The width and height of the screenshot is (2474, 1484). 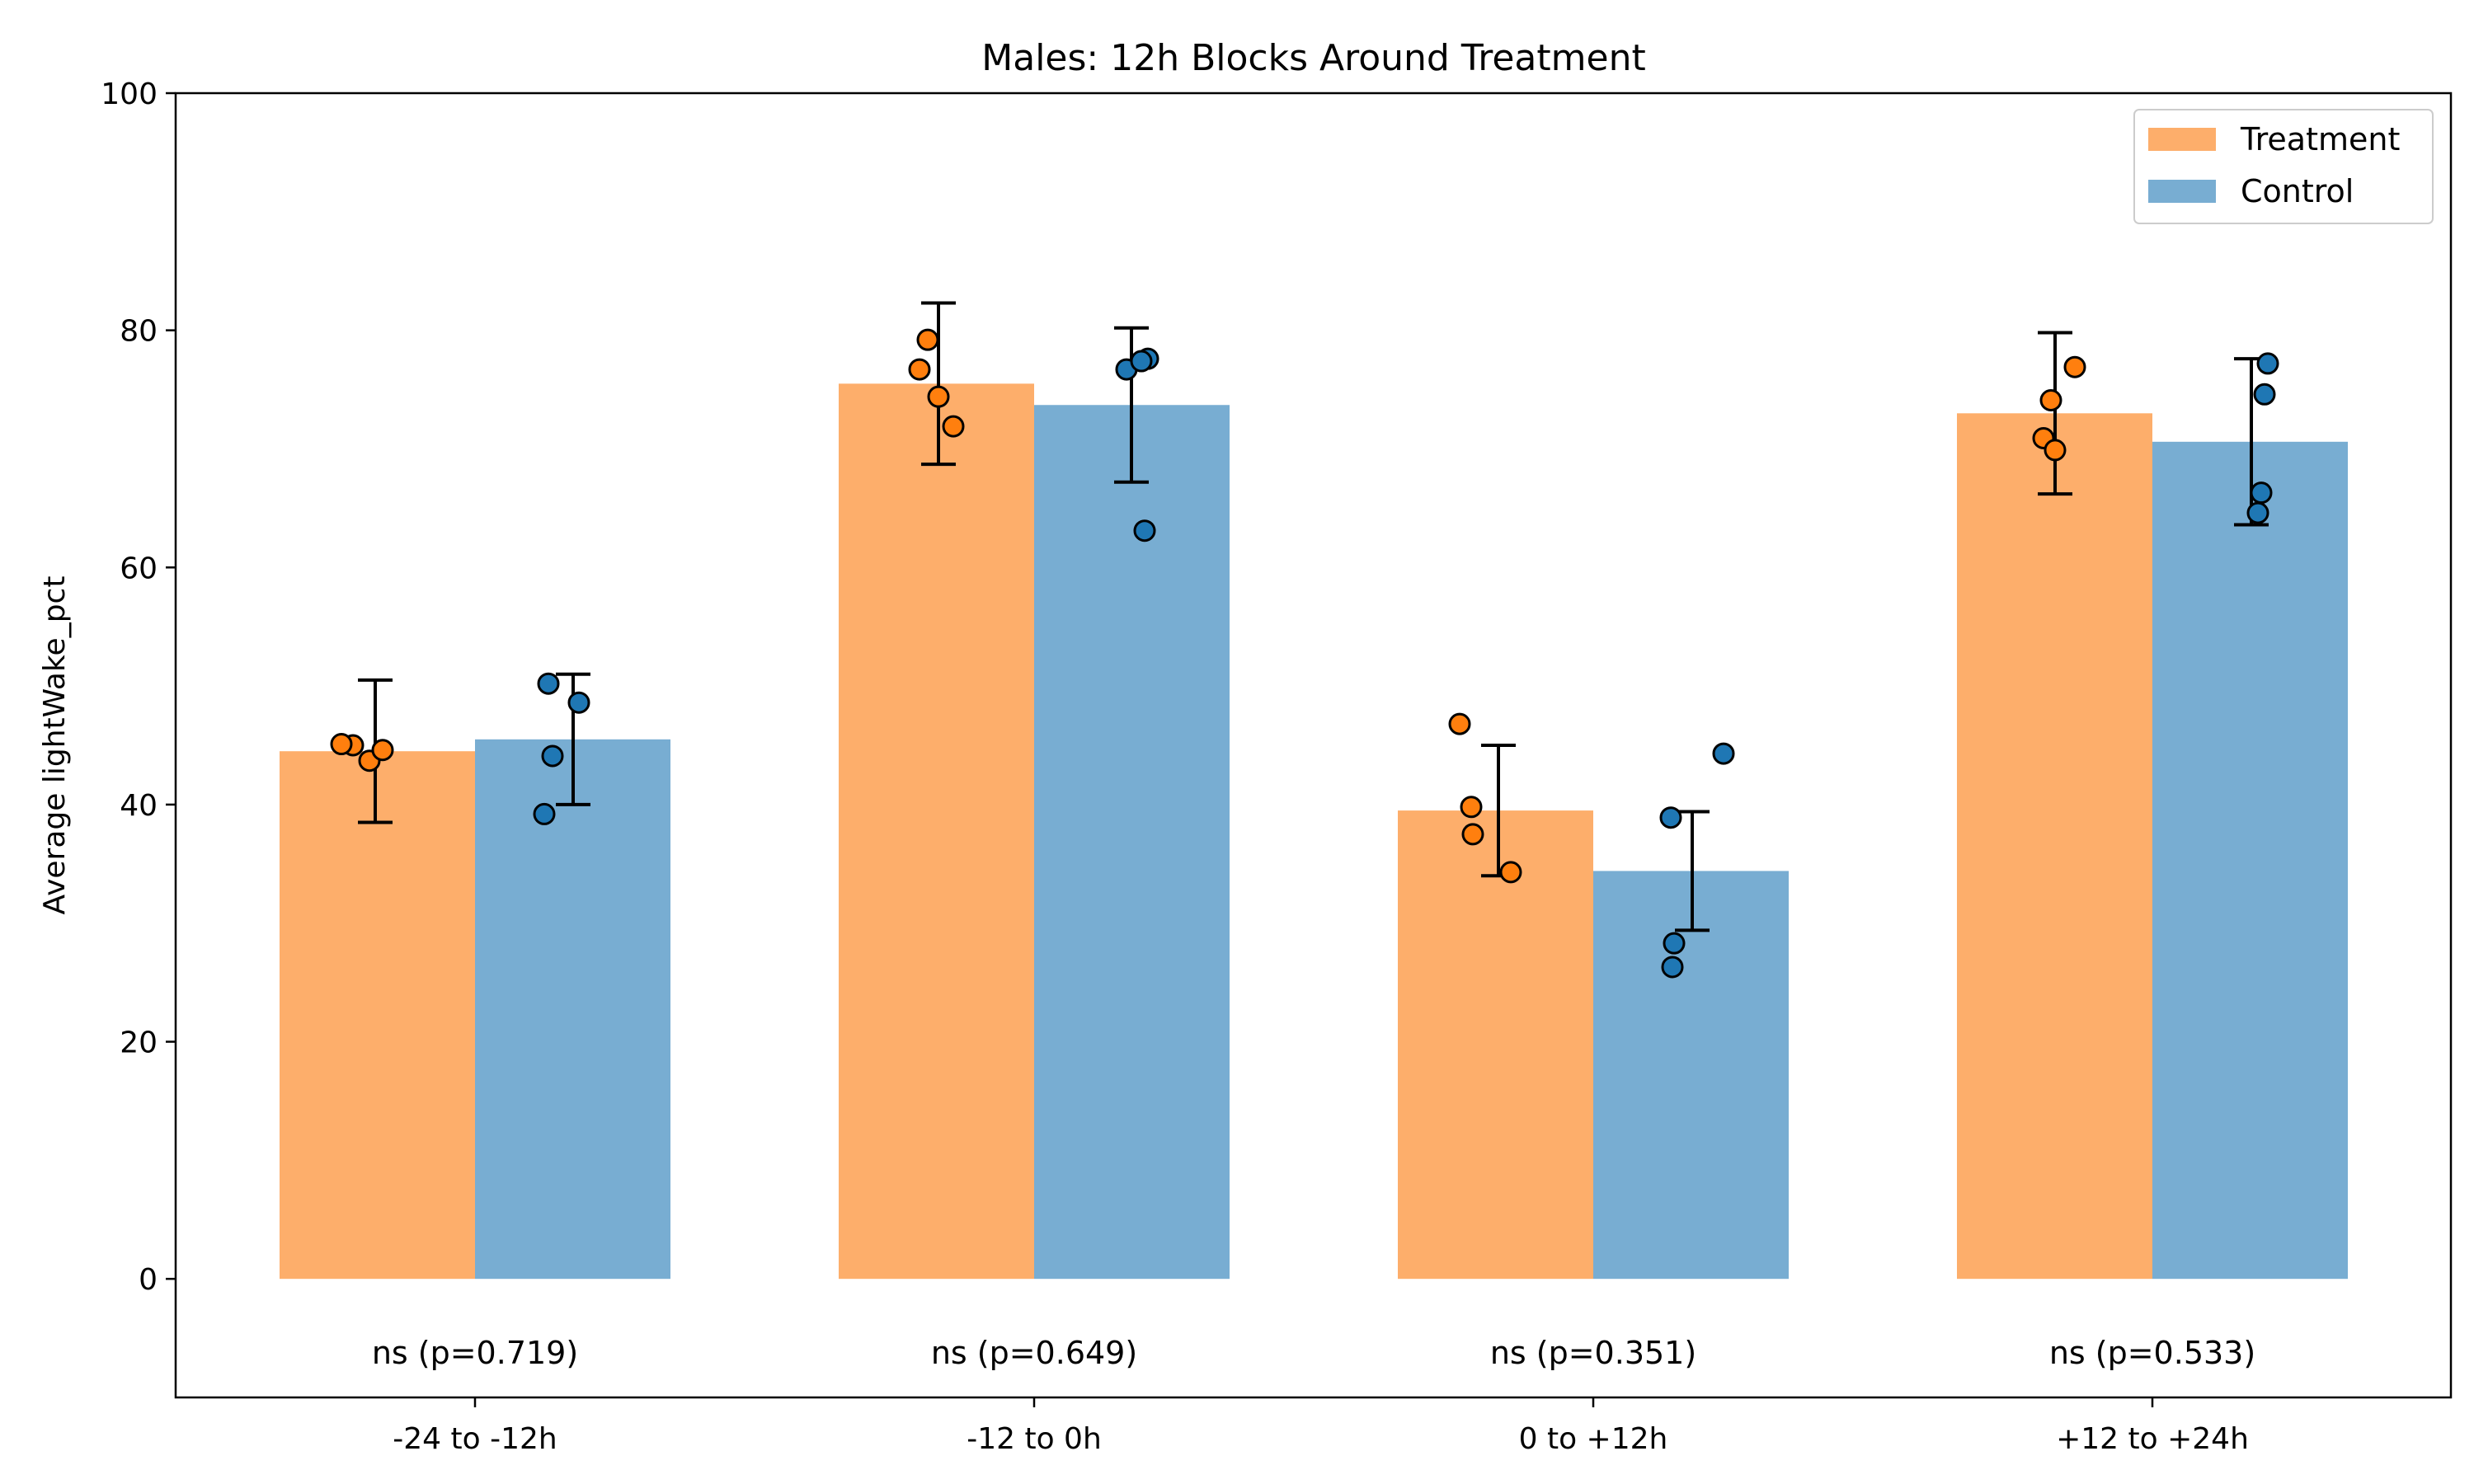 What do you see at coordinates (2283, 166) in the screenshot?
I see `legend: Treatment Control` at bounding box center [2283, 166].